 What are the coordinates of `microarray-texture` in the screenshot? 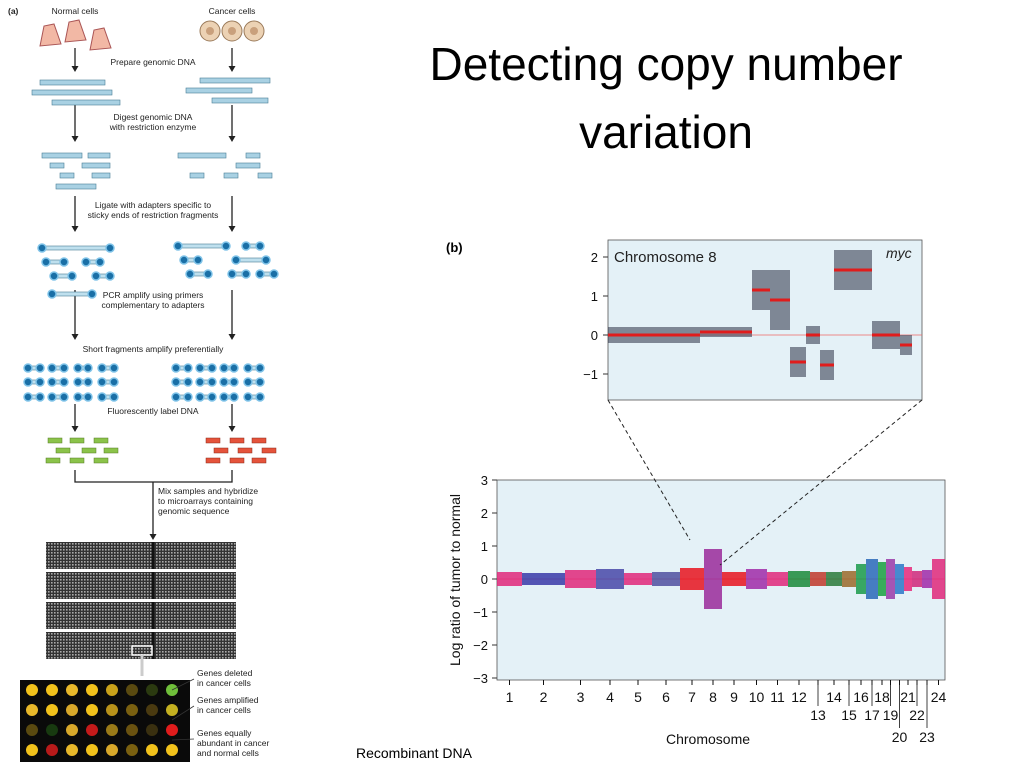 It's located at (141, 555).